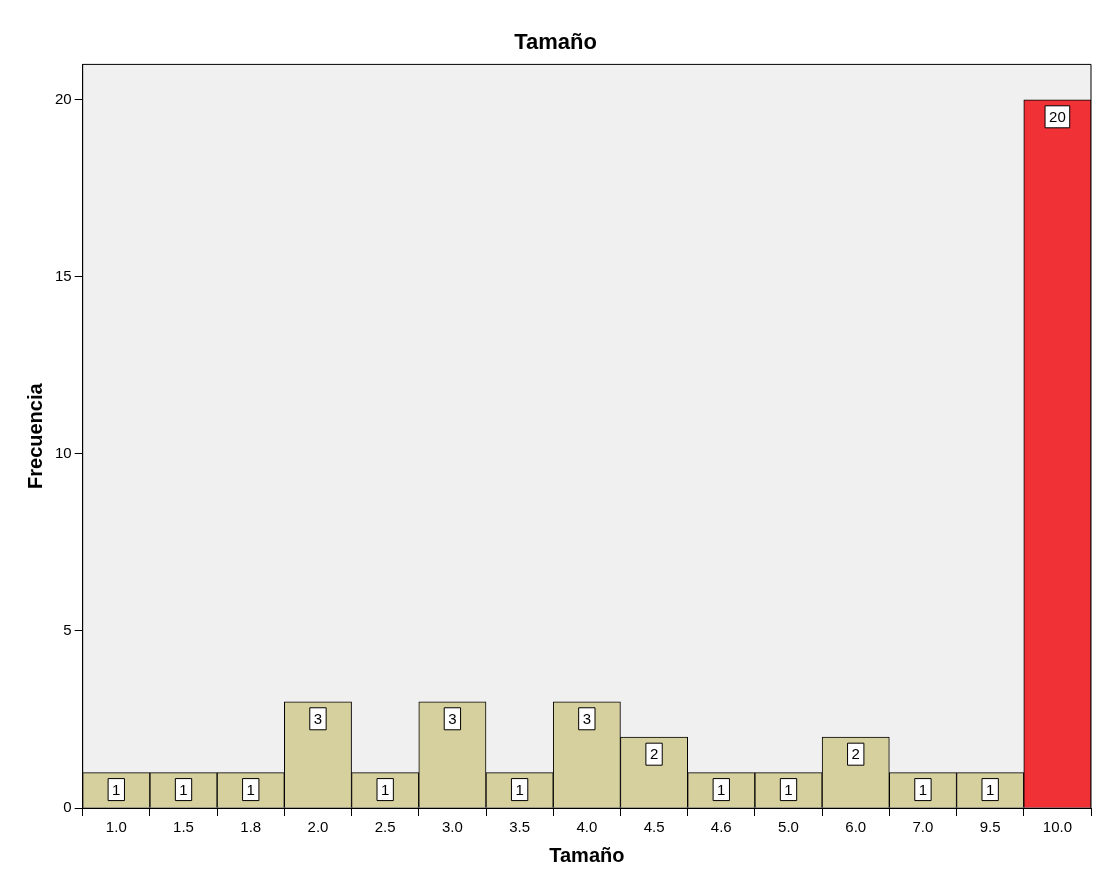 The width and height of the screenshot is (1103, 882). What do you see at coordinates (654, 827) in the screenshot?
I see `x-tick-label: 4.5` at bounding box center [654, 827].